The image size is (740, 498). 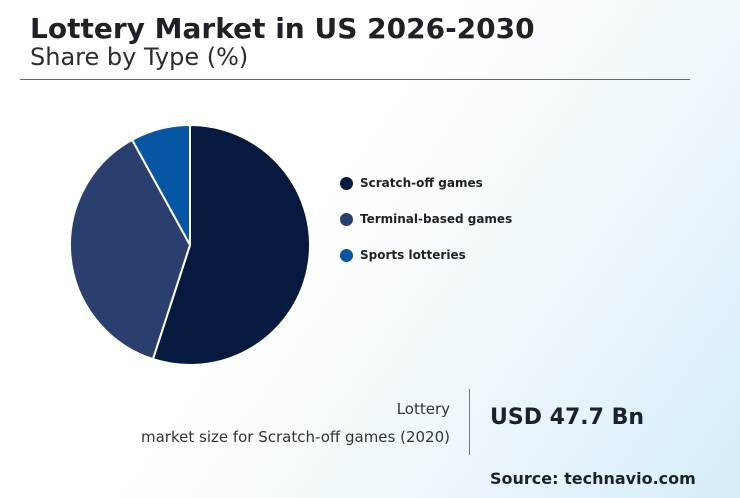 I want to click on legend-label: Terminal-based games, so click(x=436, y=219).